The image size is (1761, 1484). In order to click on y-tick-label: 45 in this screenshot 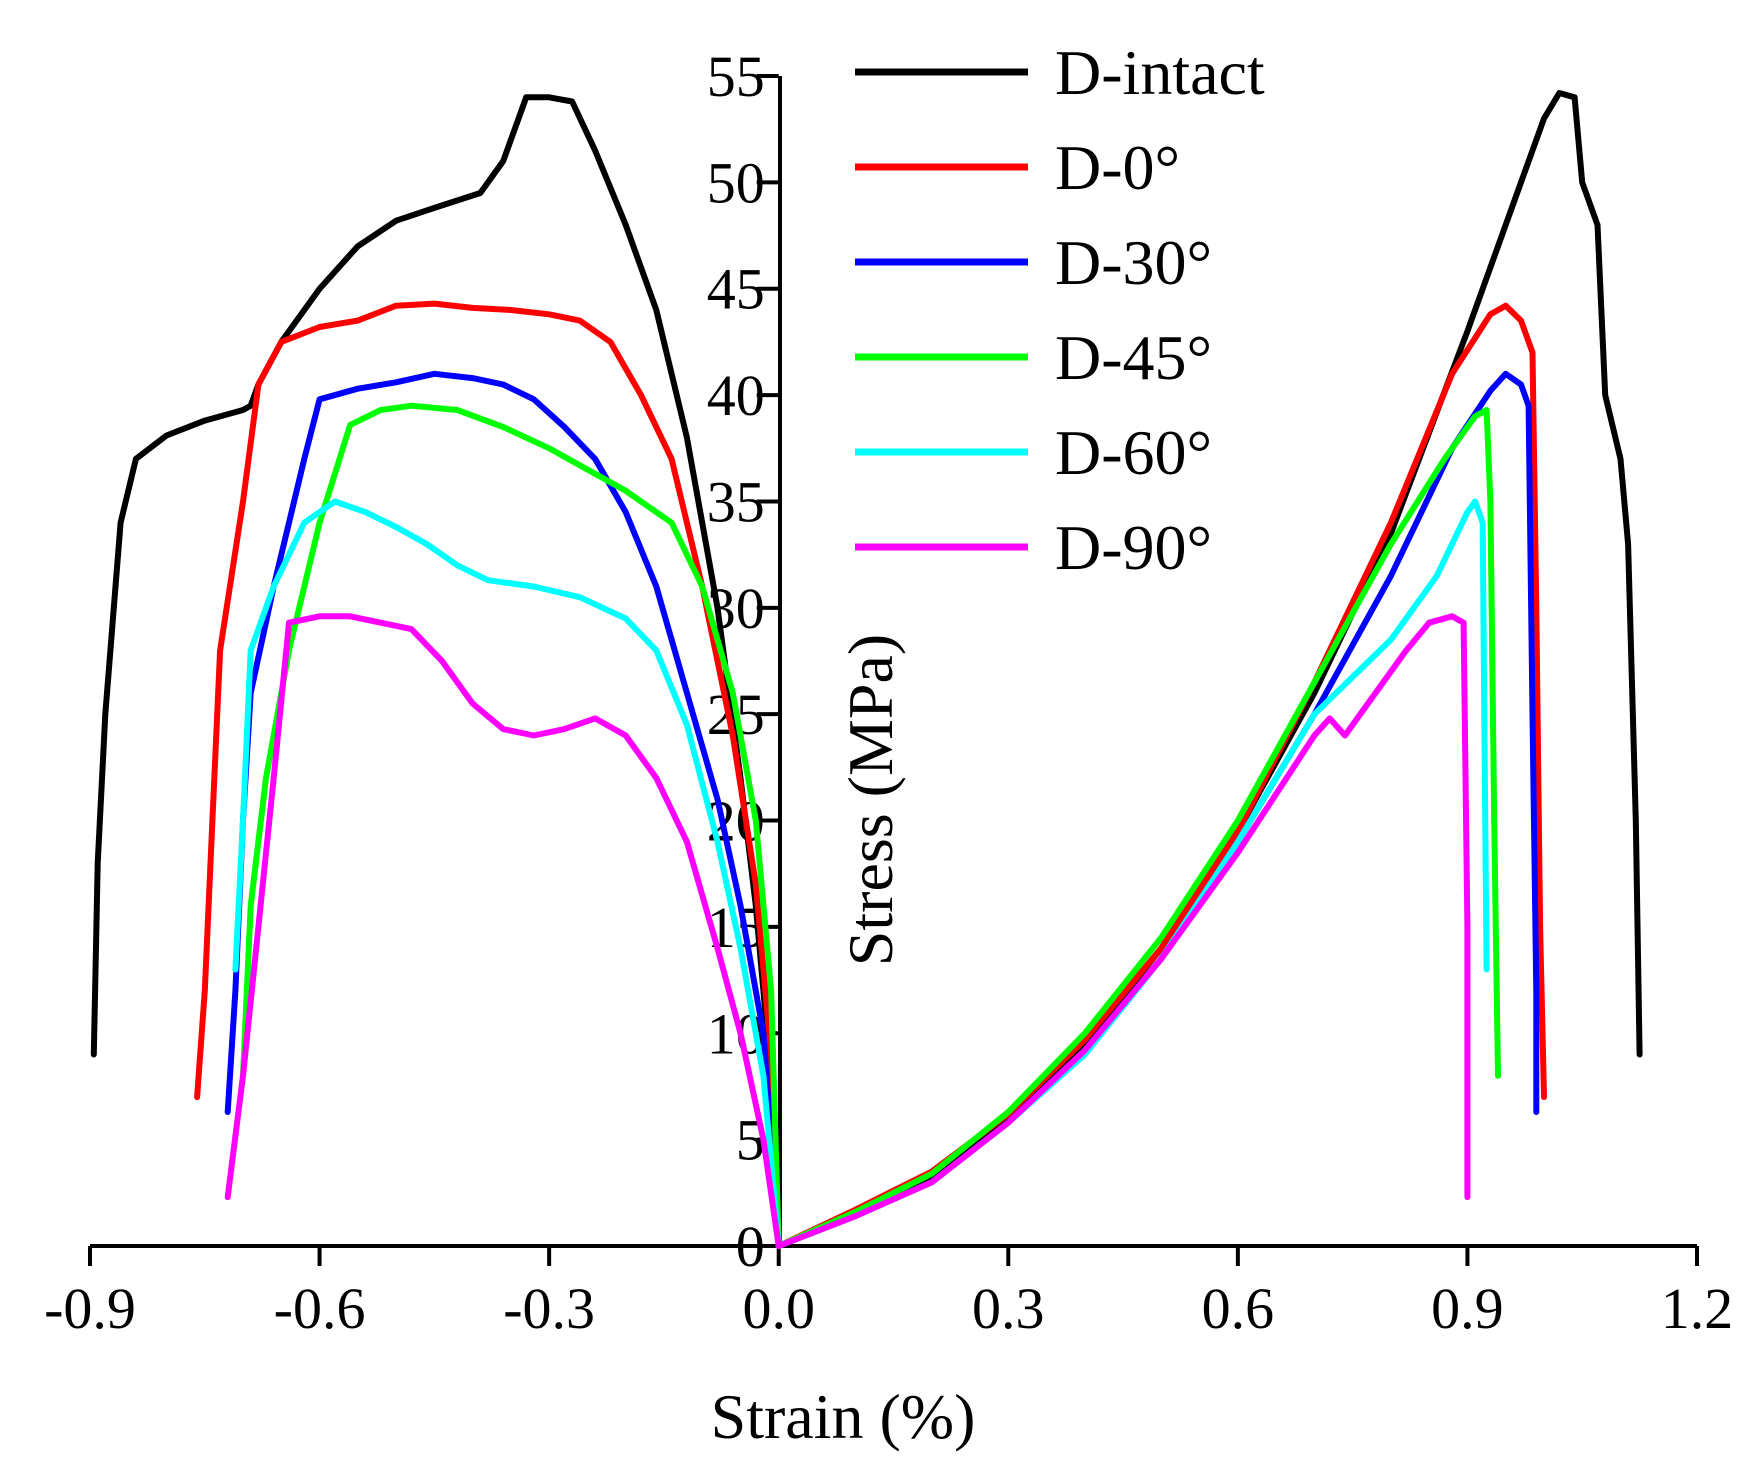, I will do `click(736, 289)`.